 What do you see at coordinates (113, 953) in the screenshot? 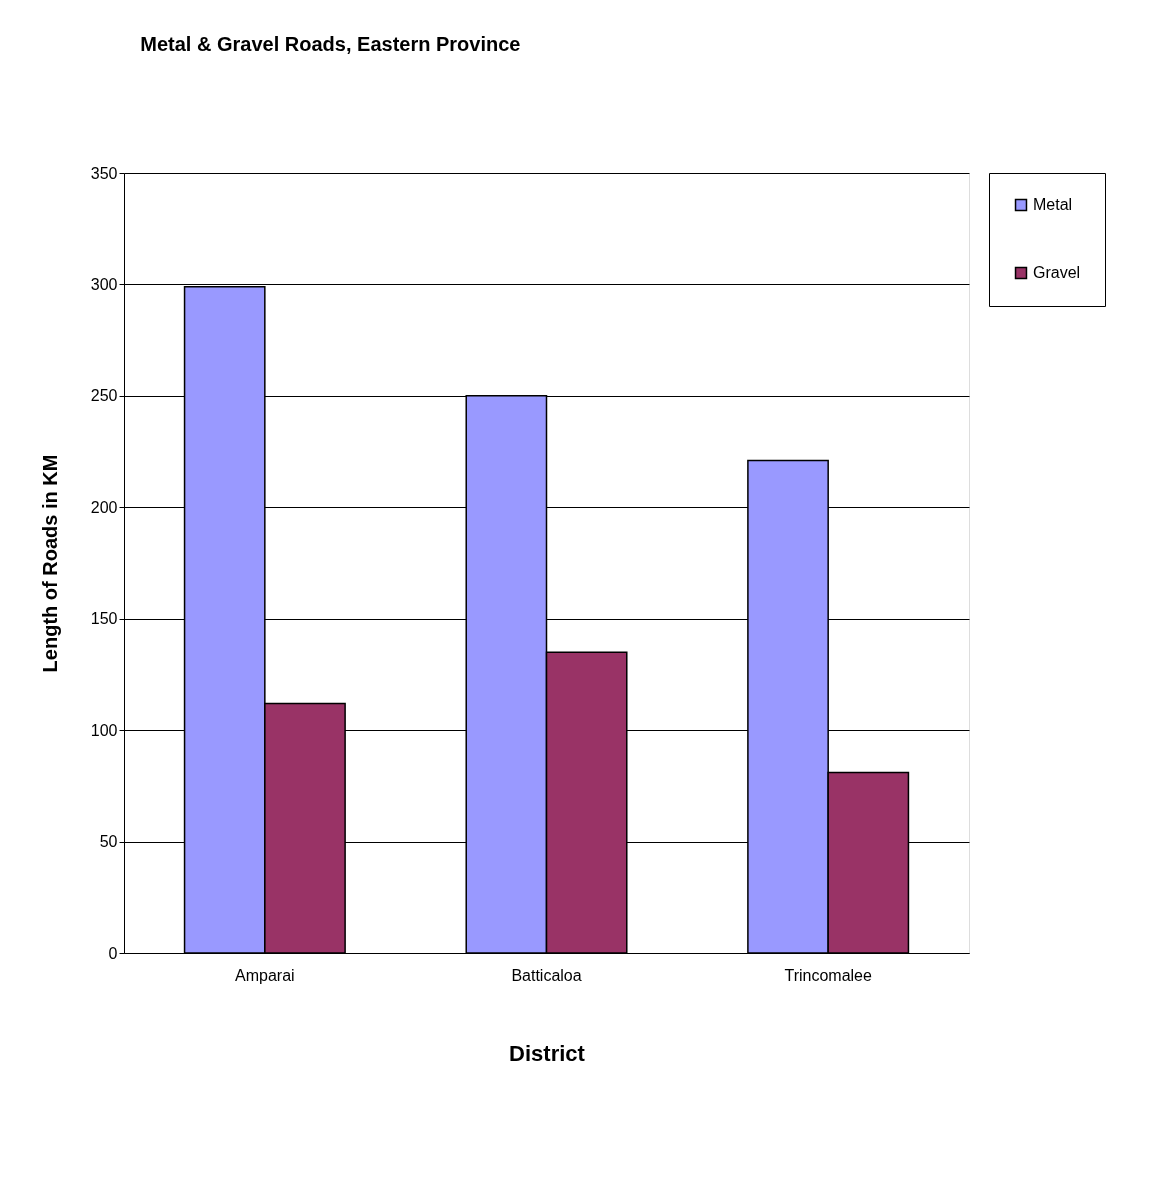
I see `y-tick-label: 0` at bounding box center [113, 953].